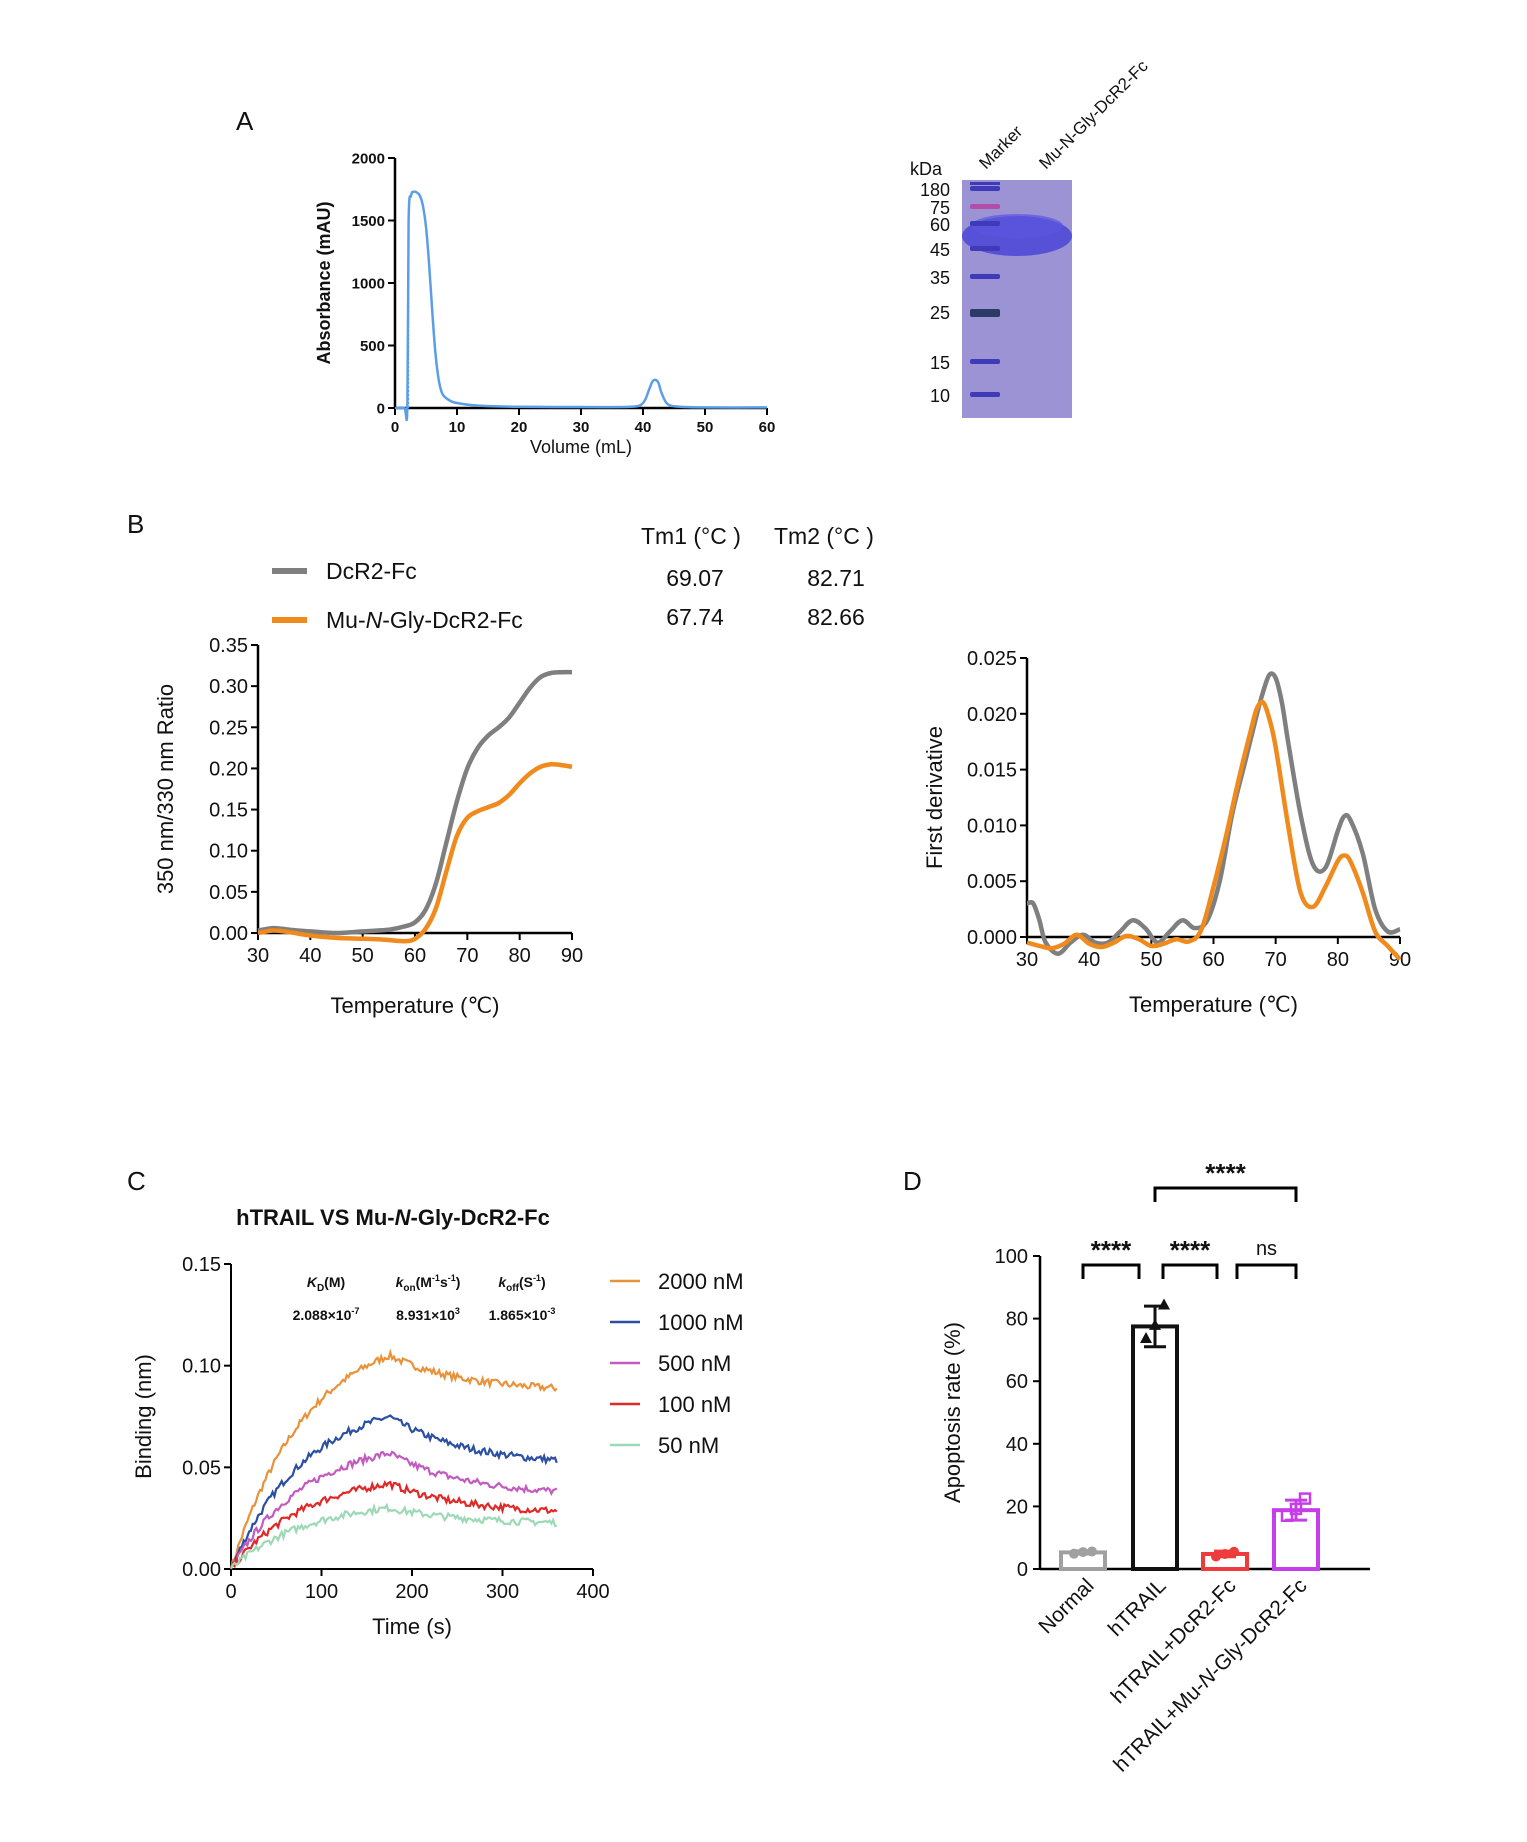  I want to click on ladder-label: 180, so click(935, 190).